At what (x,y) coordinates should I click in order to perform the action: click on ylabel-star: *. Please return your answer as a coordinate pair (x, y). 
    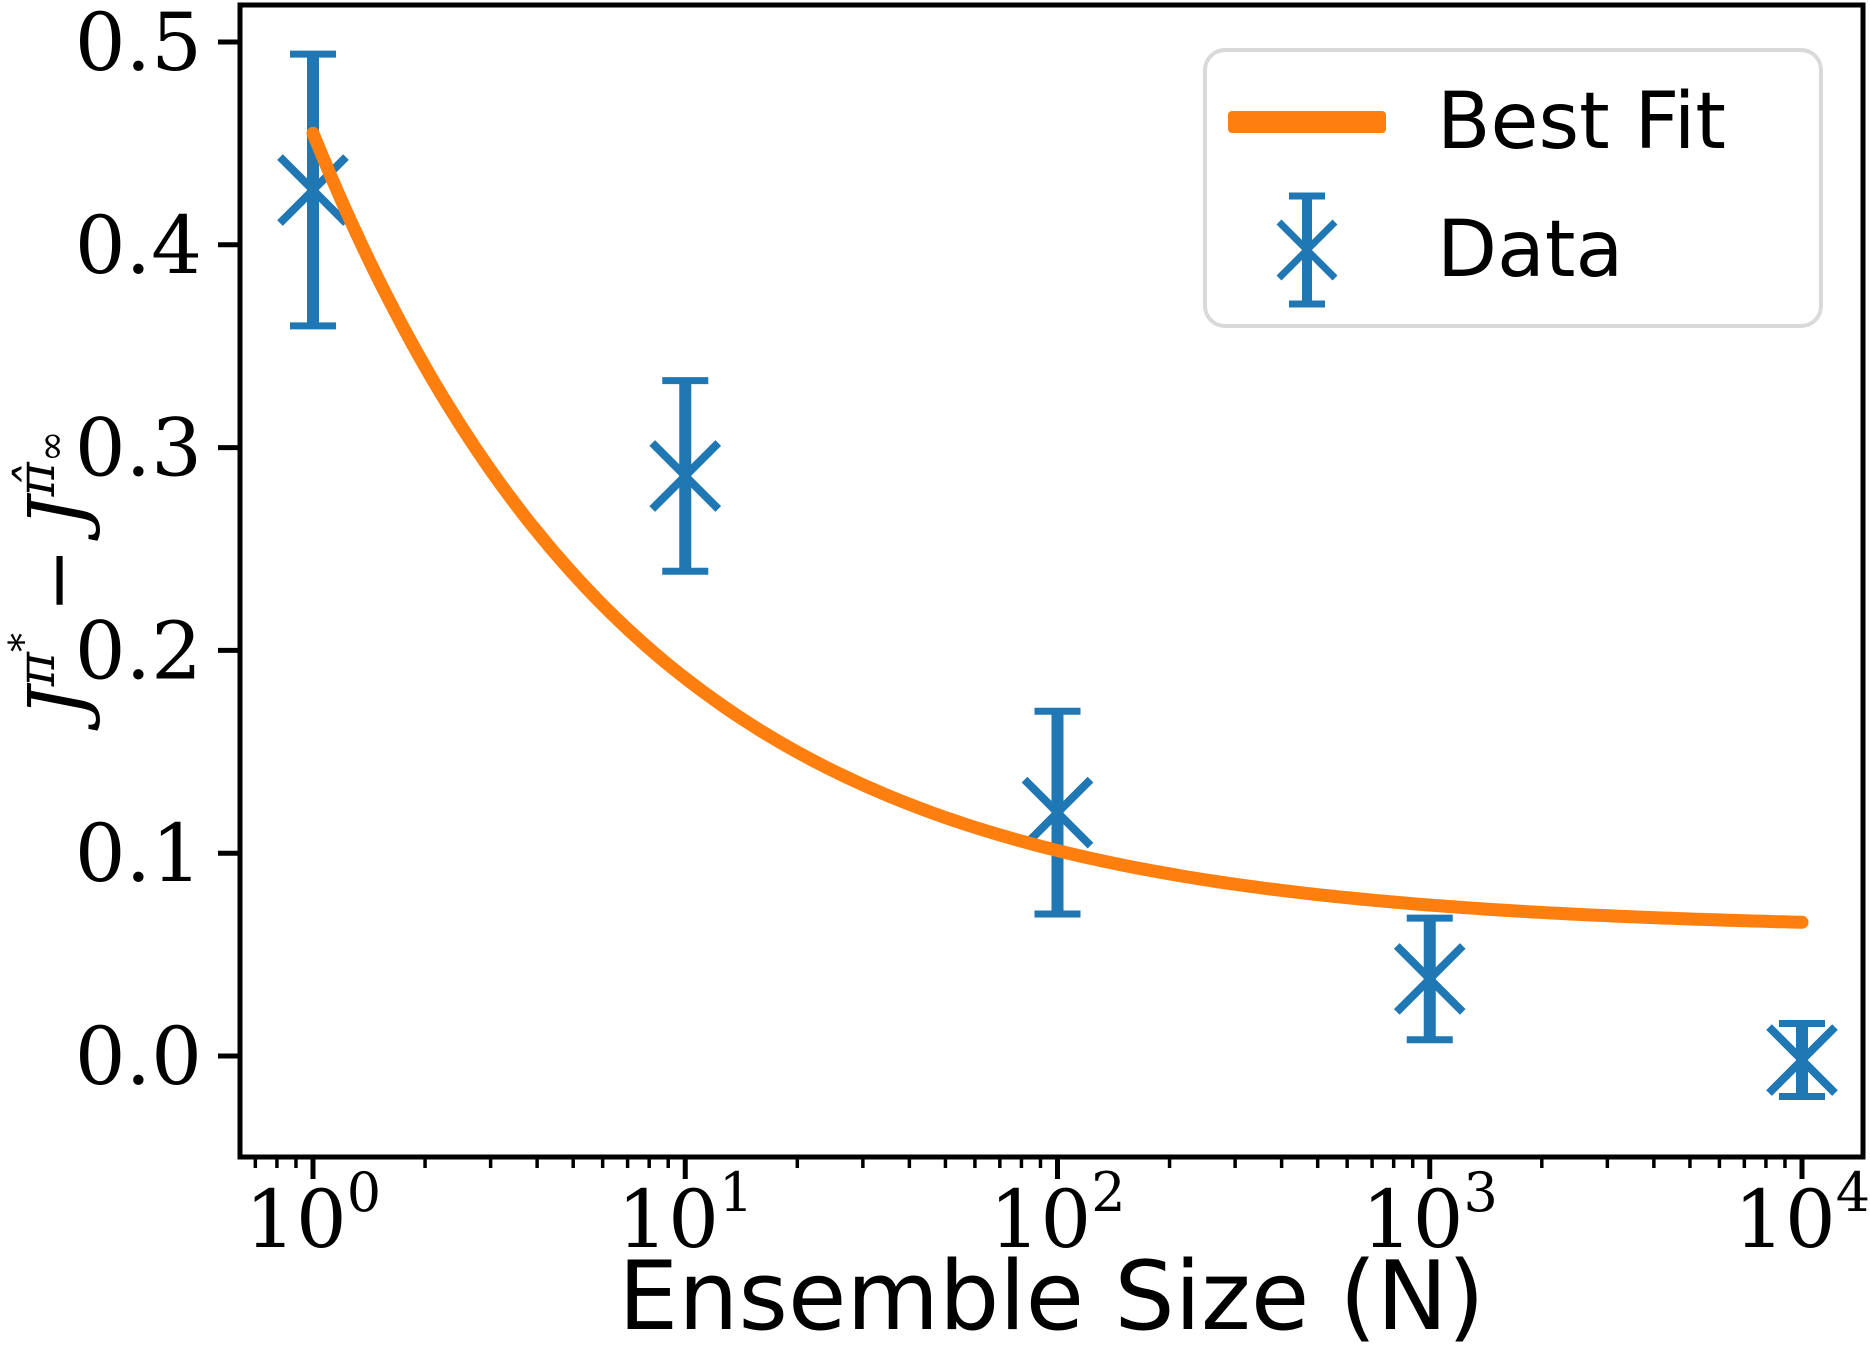
    Looking at the image, I should click on (23, 643).